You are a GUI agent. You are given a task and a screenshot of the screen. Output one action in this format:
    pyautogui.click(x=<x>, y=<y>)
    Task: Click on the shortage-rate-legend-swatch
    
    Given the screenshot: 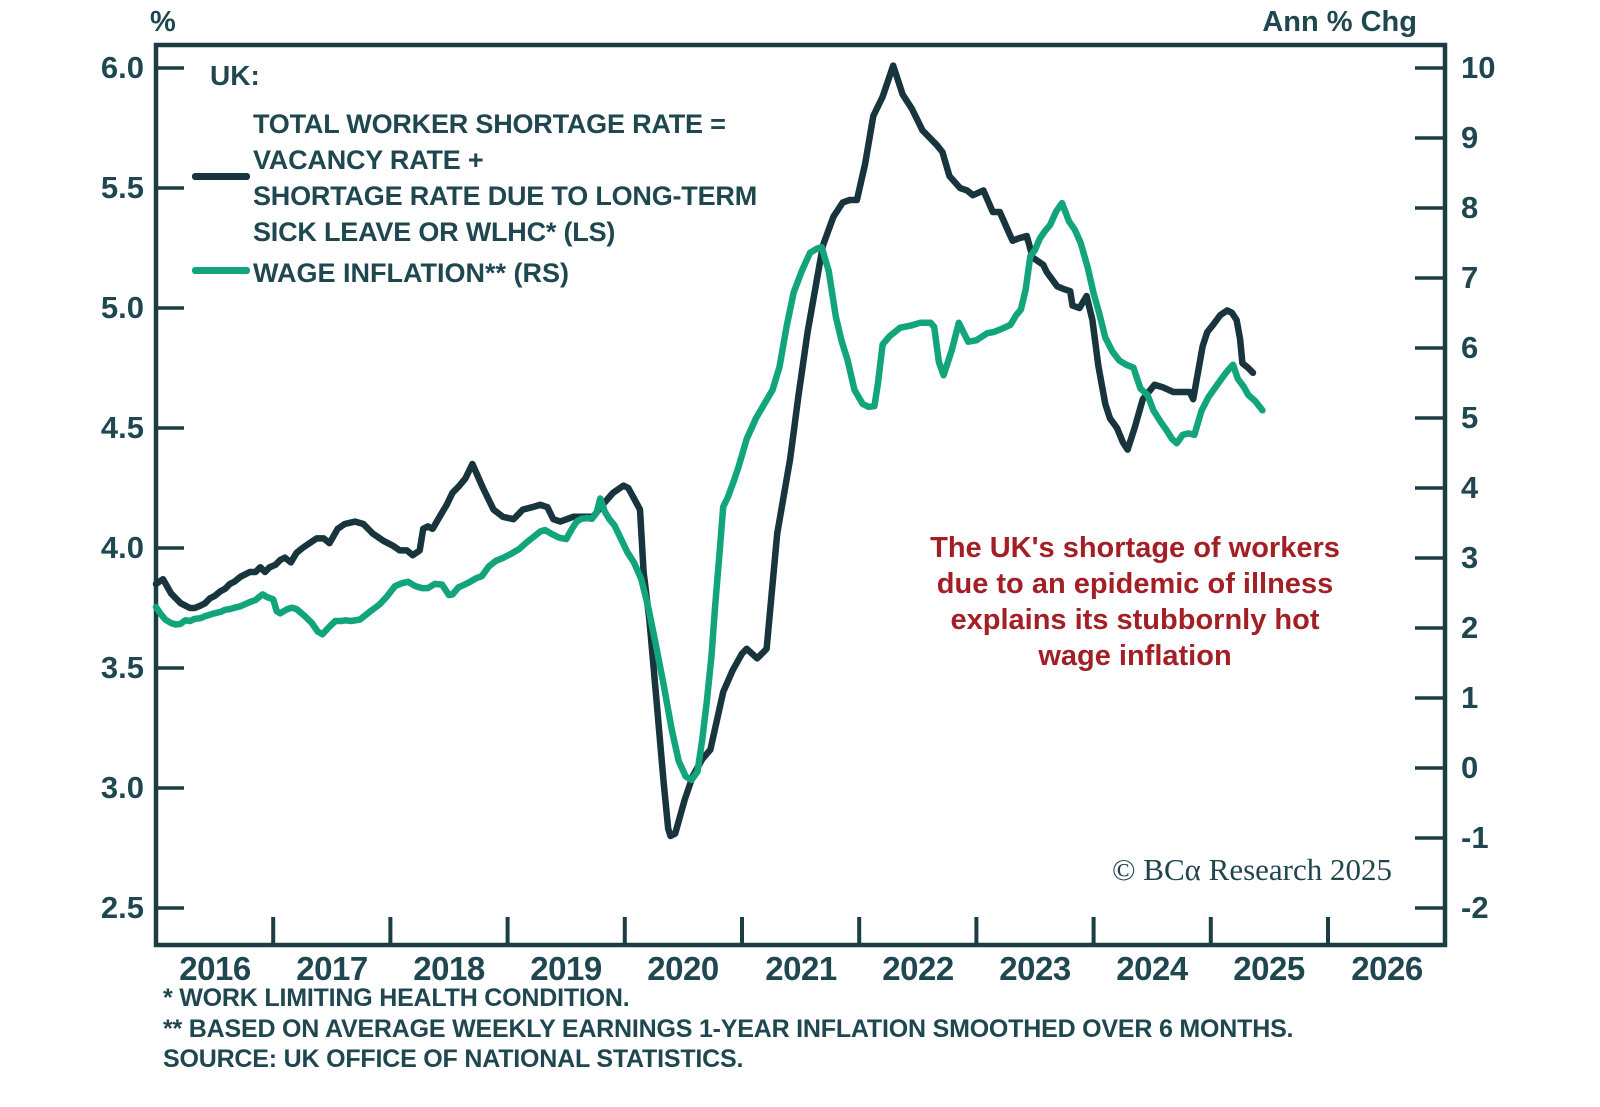 What is the action you would take?
    pyautogui.click(x=221, y=176)
    